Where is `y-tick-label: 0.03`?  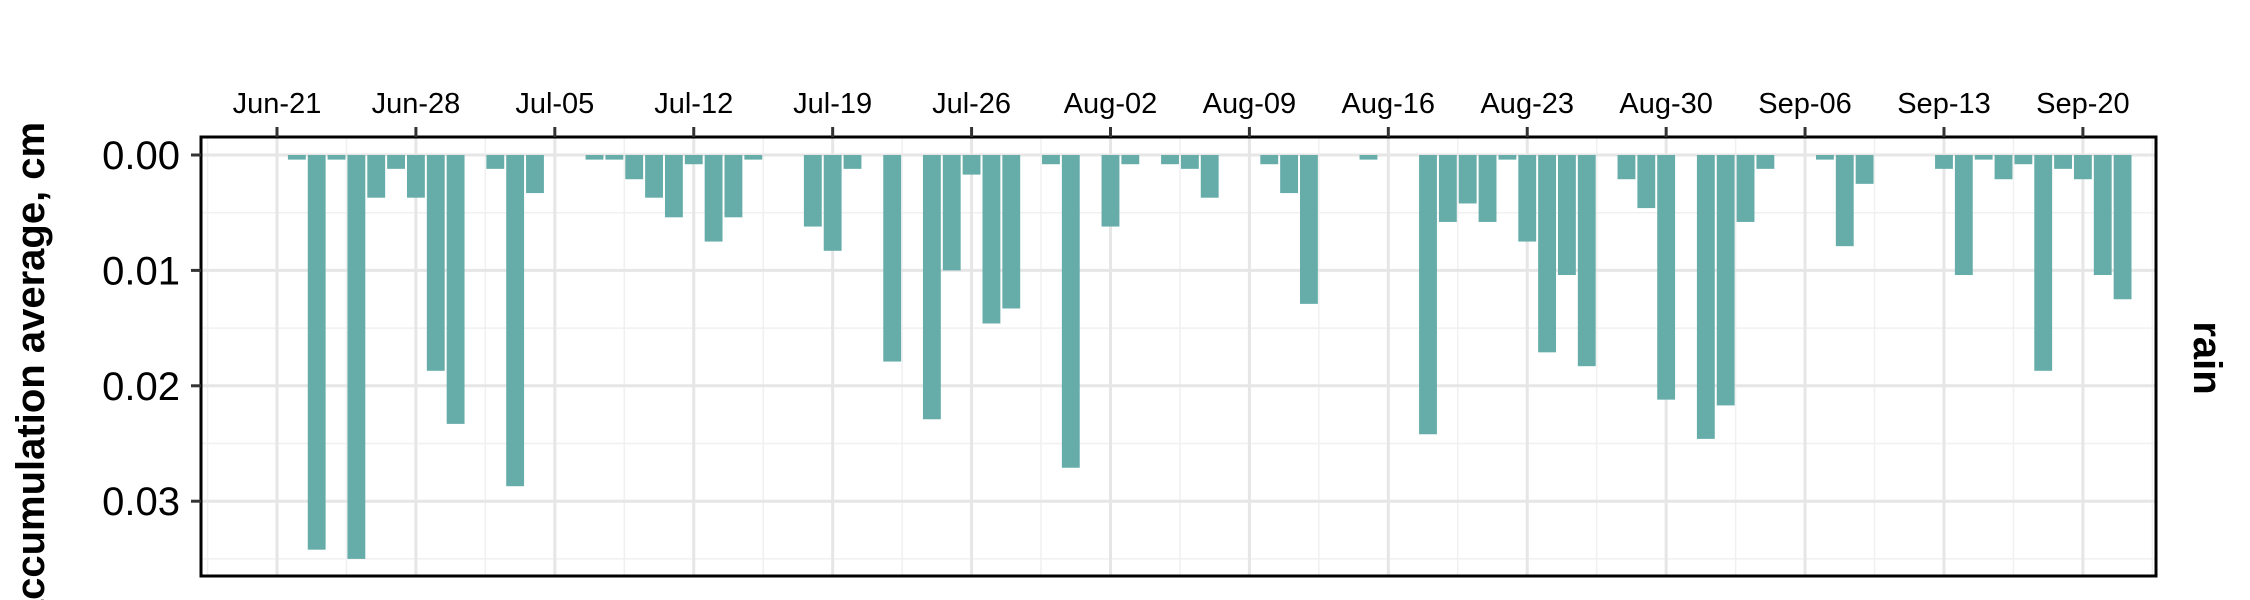 y-tick-label: 0.03 is located at coordinates (141, 502).